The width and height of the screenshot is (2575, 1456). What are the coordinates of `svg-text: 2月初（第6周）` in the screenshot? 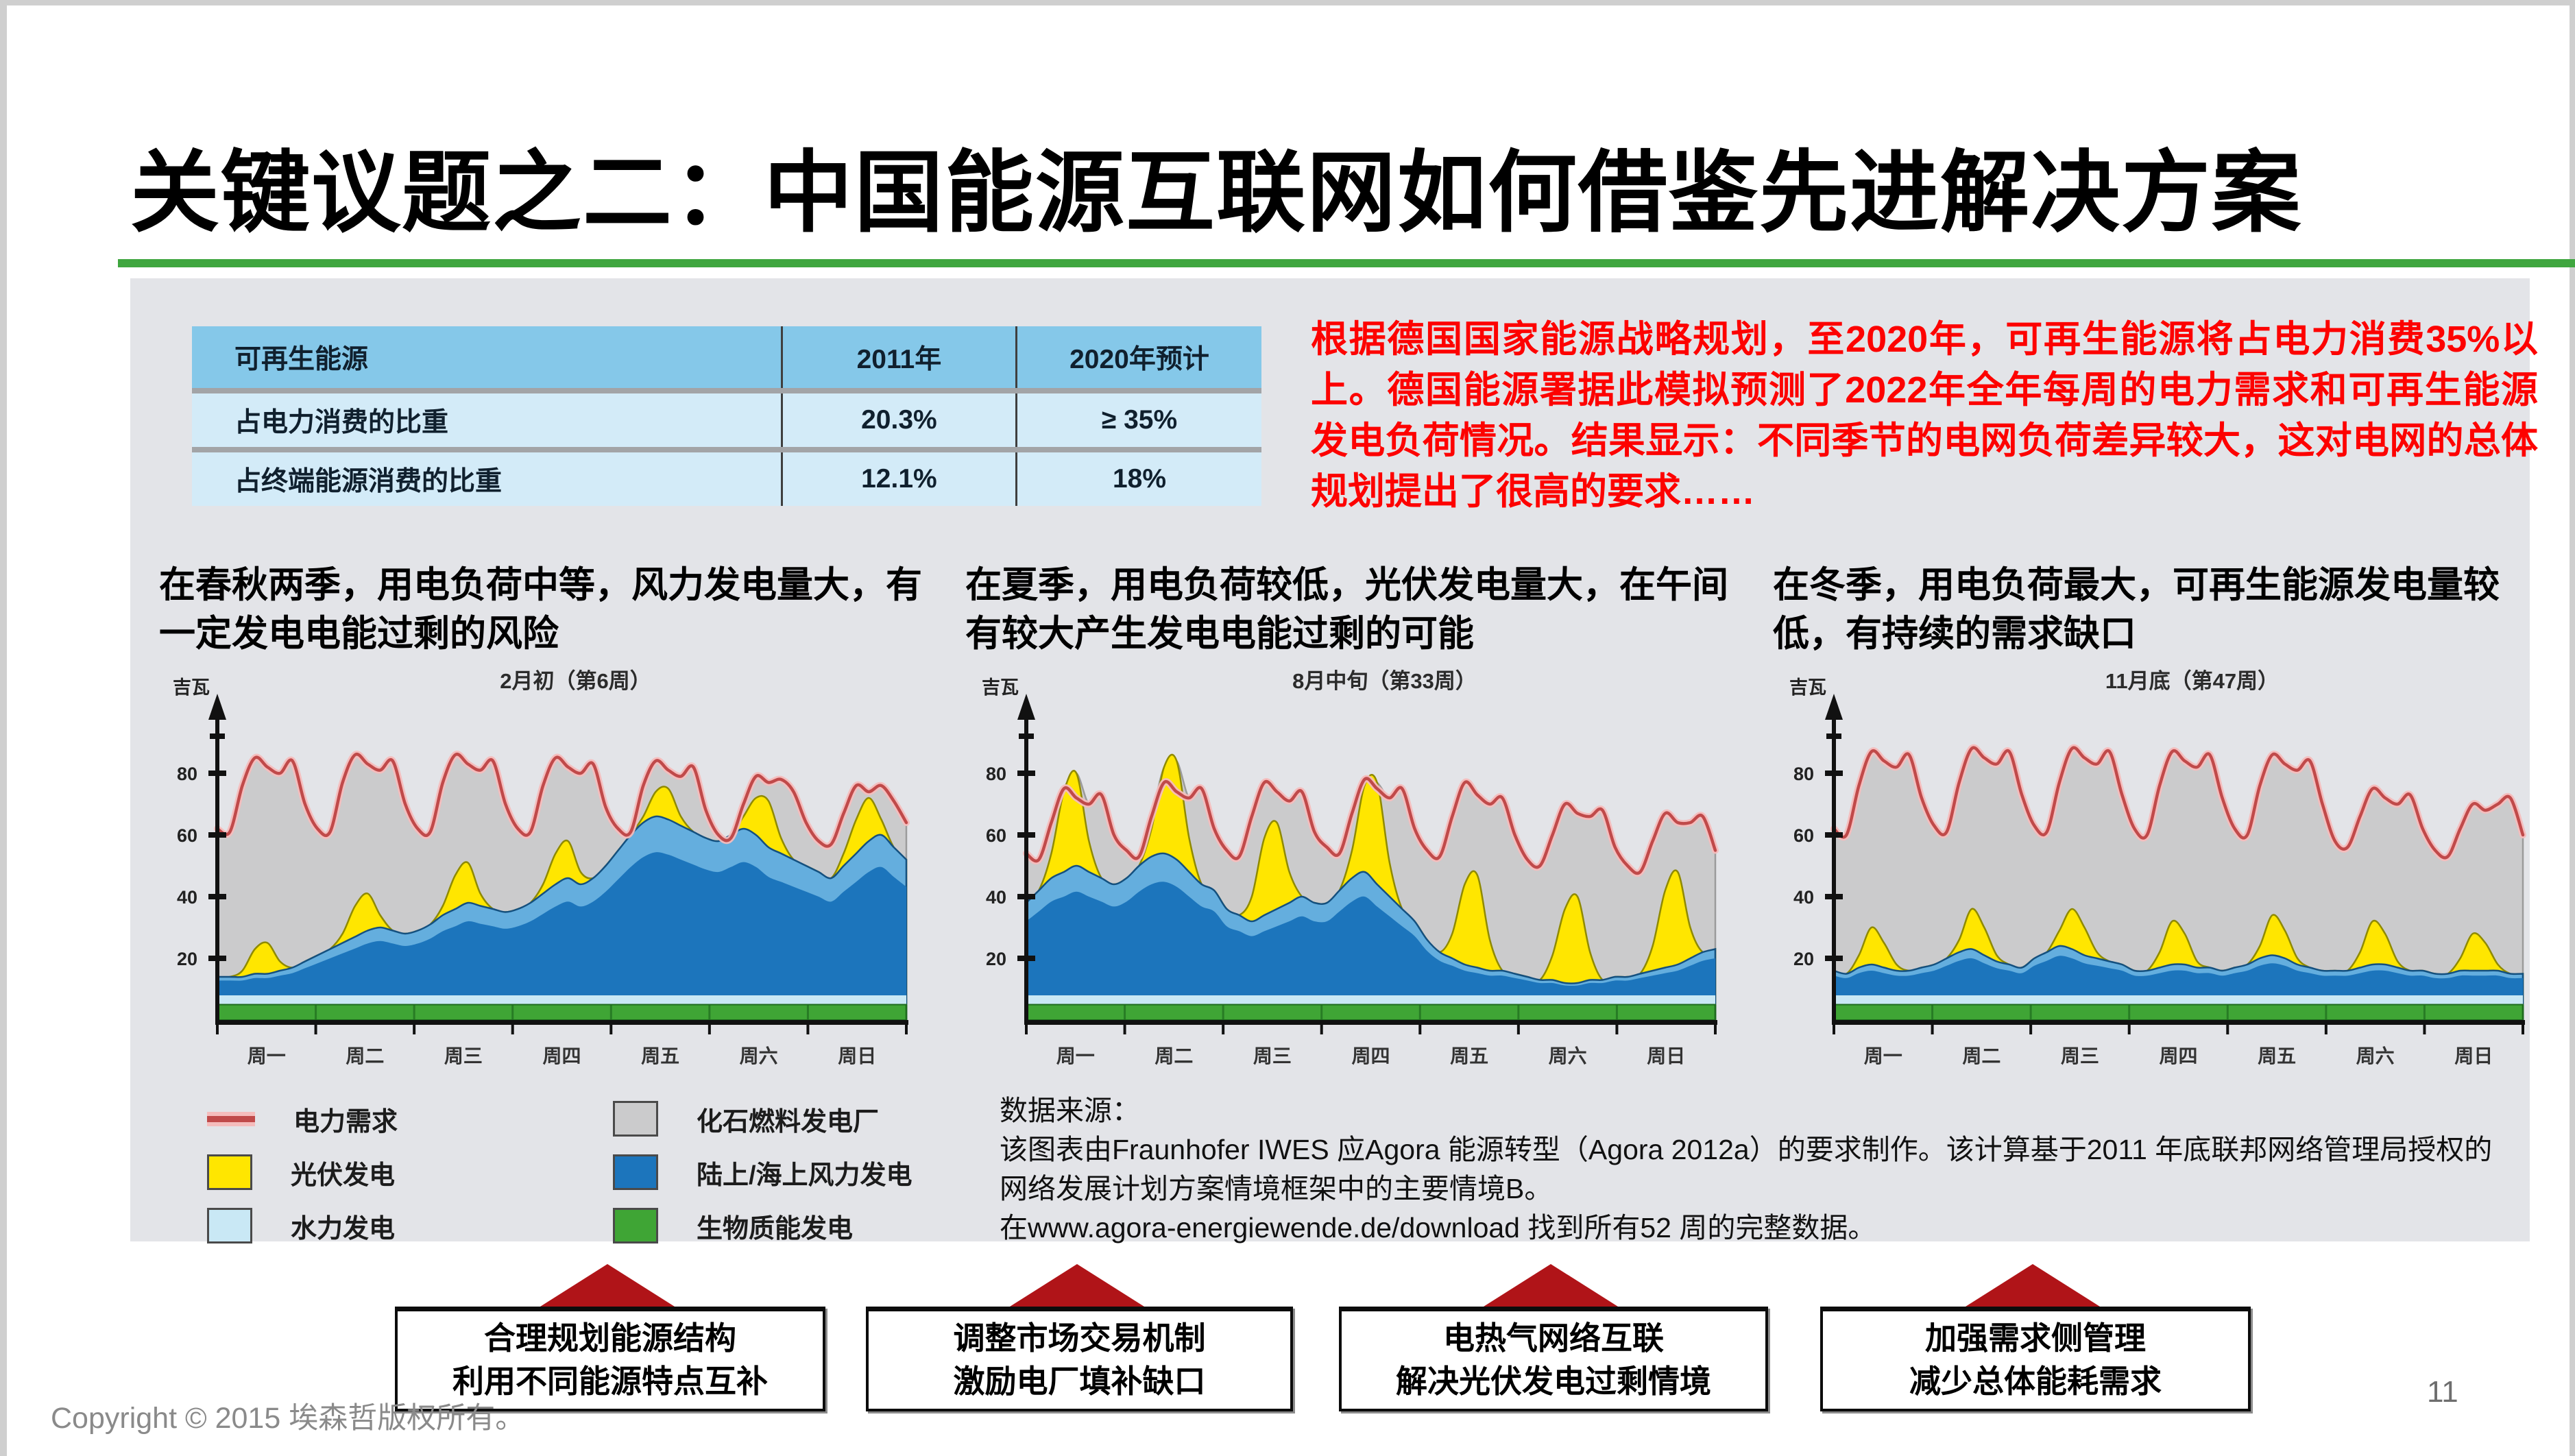 It's located at (575, 681).